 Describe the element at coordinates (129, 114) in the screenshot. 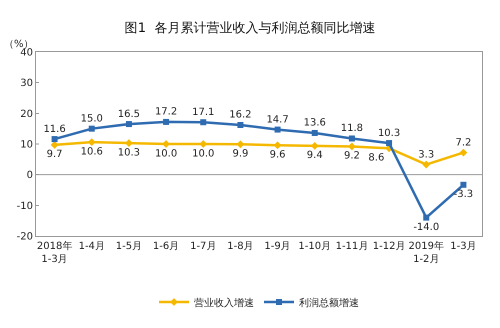

I see `data-label: 16.5` at that location.